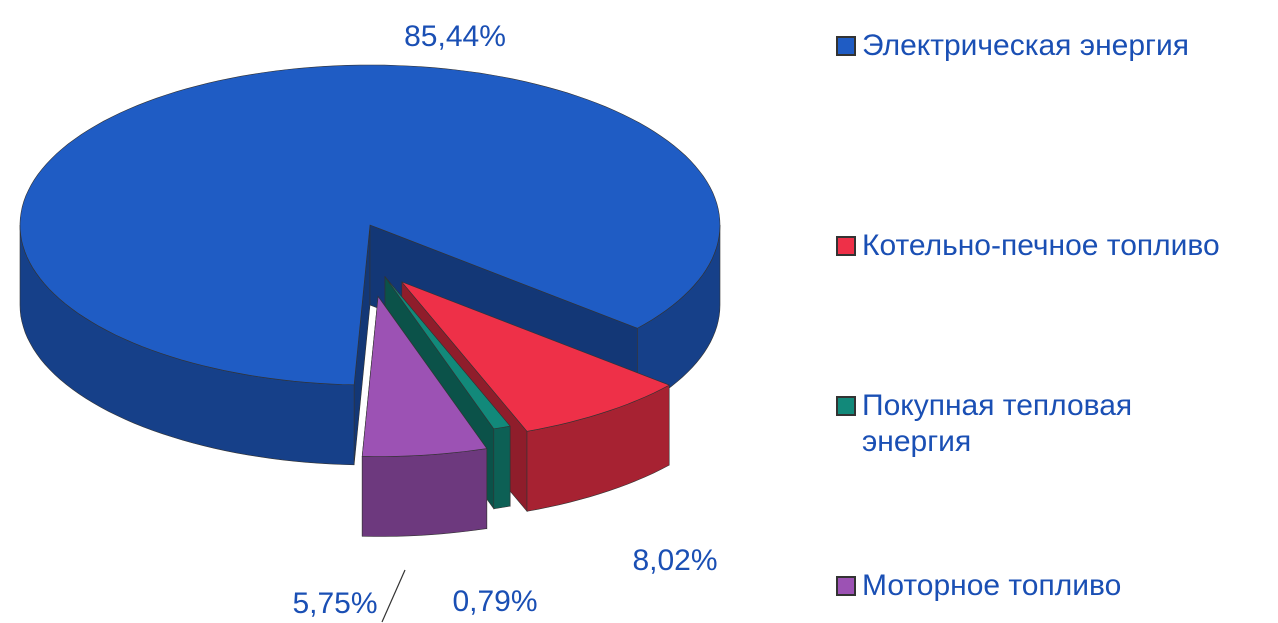 The width and height of the screenshot is (1278, 623). I want to click on legend-label: Моторное топливо, so click(992, 585).